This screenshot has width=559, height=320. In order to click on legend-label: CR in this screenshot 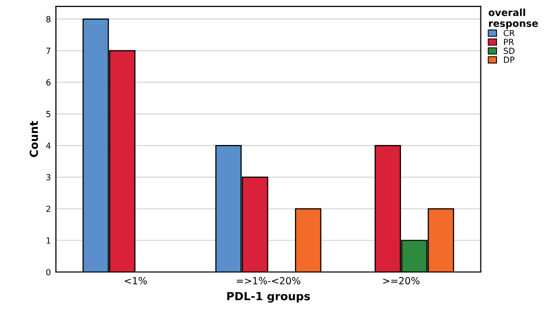, I will do `click(509, 33)`.